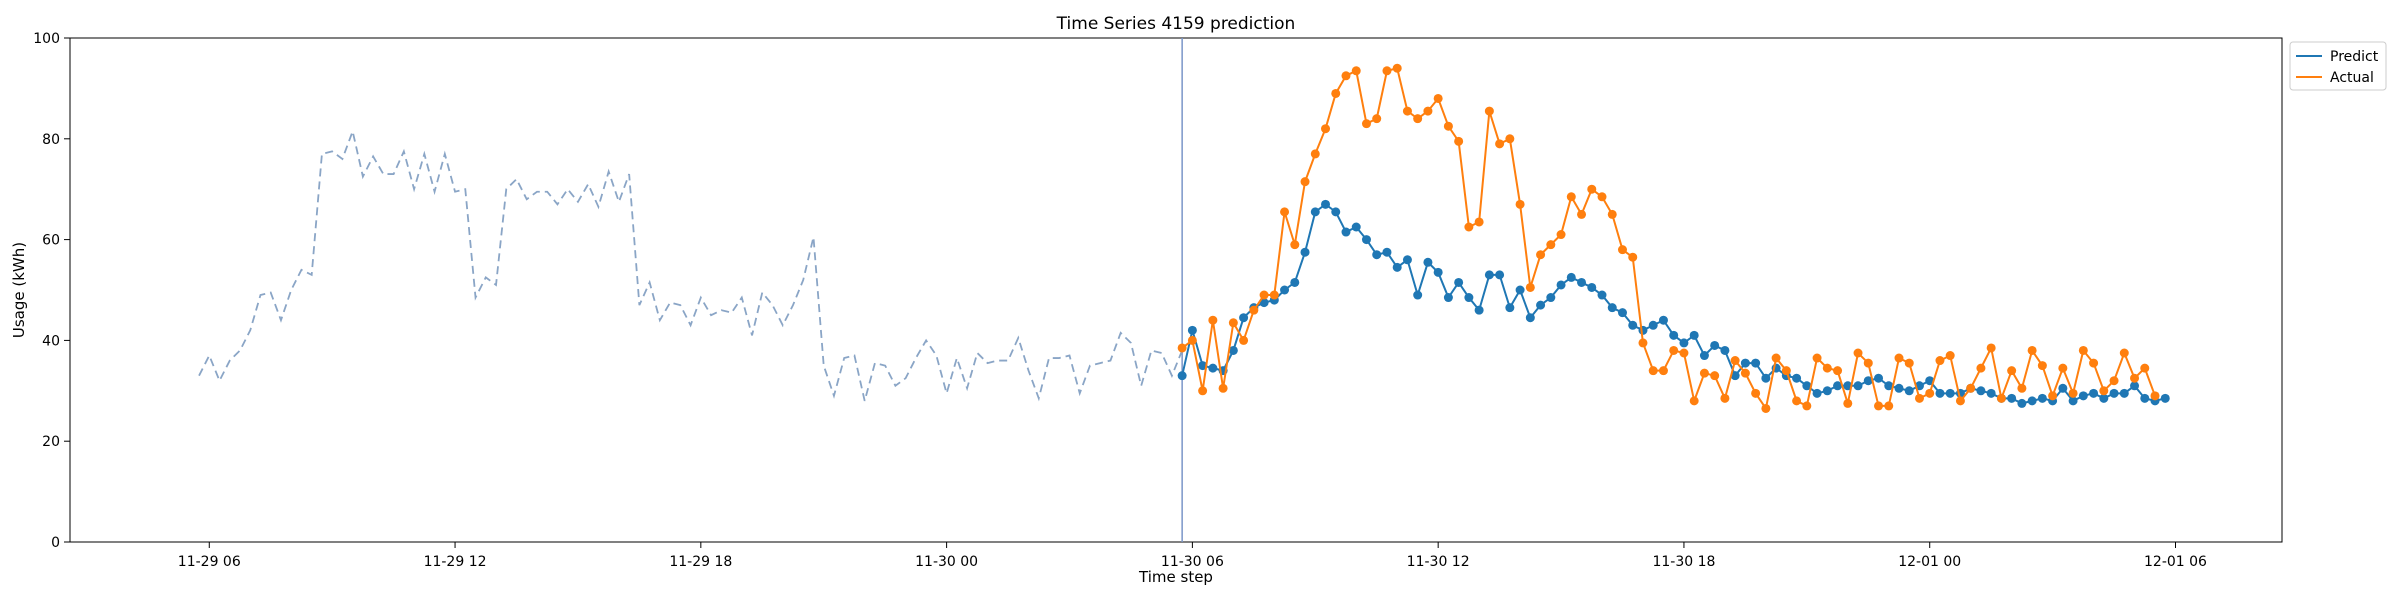 The width and height of the screenshot is (2400, 600). I want to click on x-tick-label: 12-01 00, so click(1929, 562).